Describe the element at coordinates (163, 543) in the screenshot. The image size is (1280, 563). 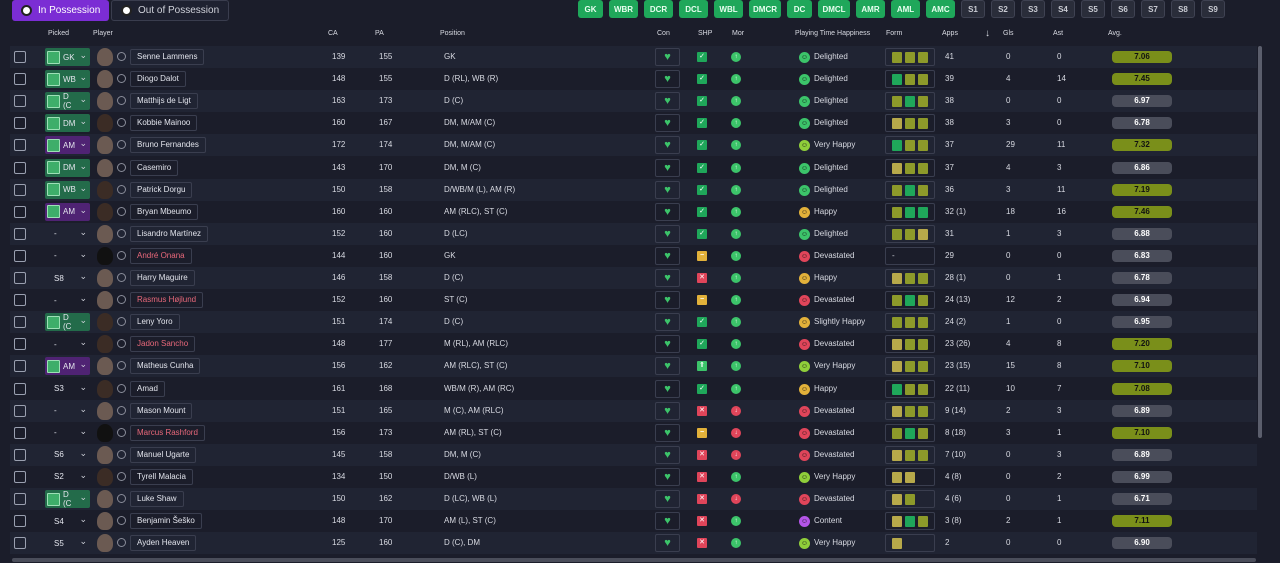
I see `player-name: Ayden Heaven` at that location.